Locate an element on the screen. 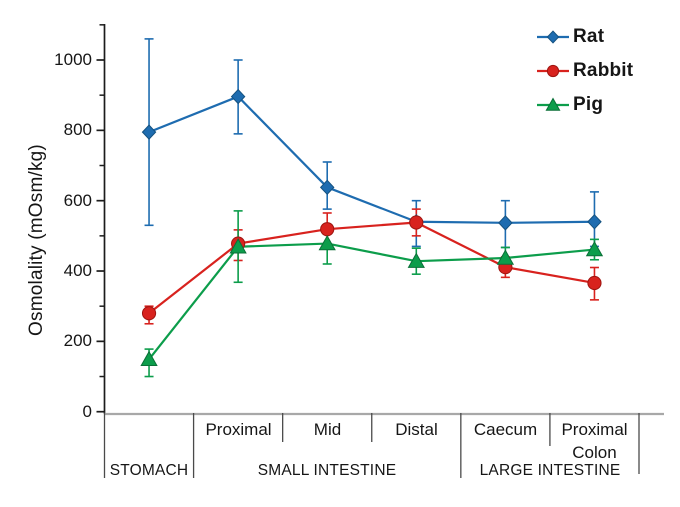 The height and width of the screenshot is (507, 680). data-point-rat-proximal-colon is located at coordinates (594, 222).